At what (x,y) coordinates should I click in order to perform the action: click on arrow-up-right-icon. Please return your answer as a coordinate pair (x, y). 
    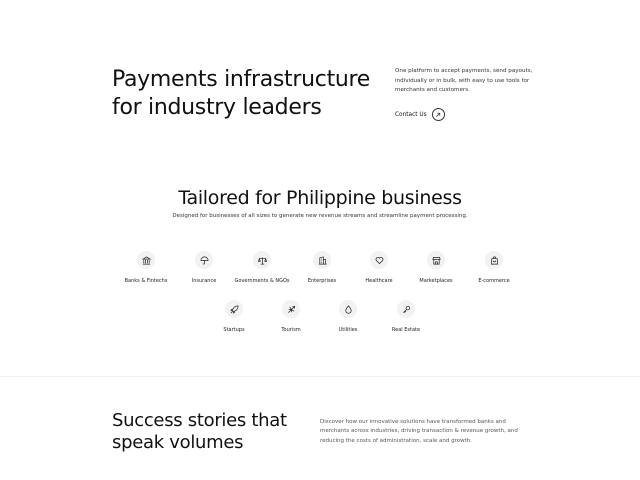
    Looking at the image, I should click on (438, 114).